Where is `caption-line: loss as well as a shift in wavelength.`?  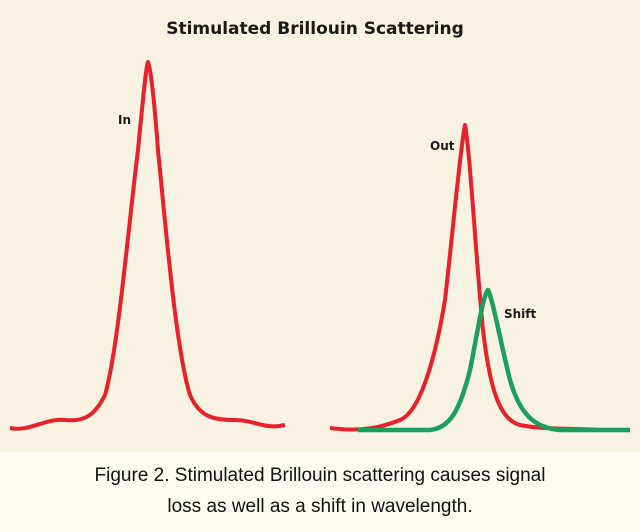 caption-line: loss as well as a shift in wavelength. is located at coordinates (319, 506).